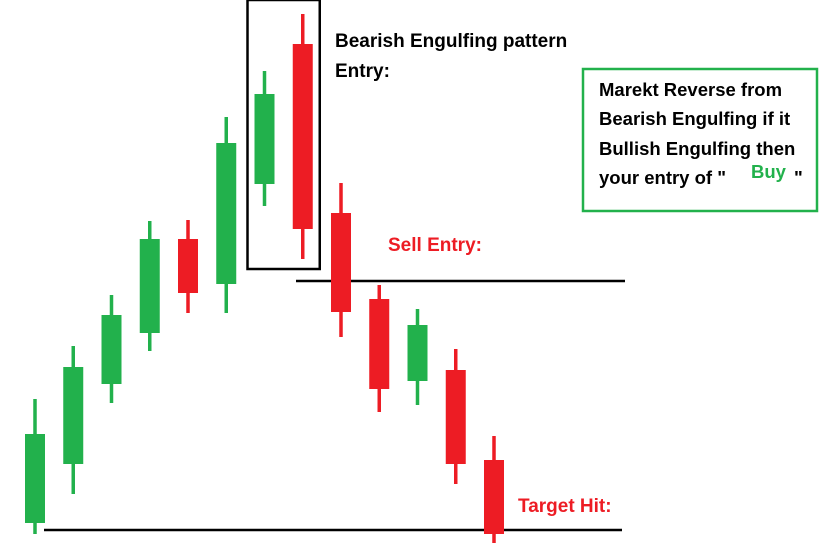 The width and height of the screenshot is (819, 551). I want to click on pattern-subtitle: Entry:, so click(362, 71).